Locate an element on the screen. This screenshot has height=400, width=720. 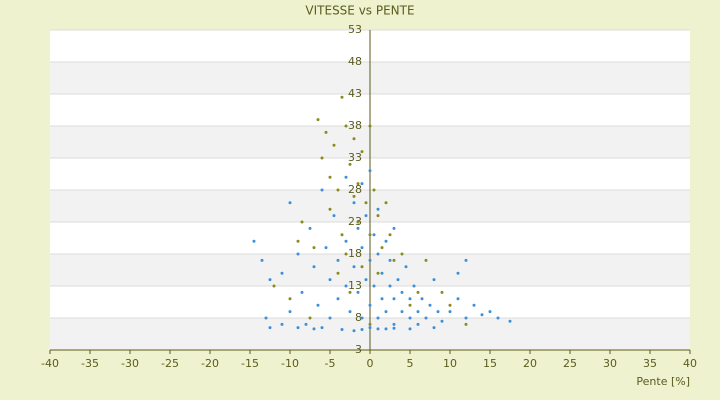
y-tick-label: 8 is located at coordinates (358, 317).